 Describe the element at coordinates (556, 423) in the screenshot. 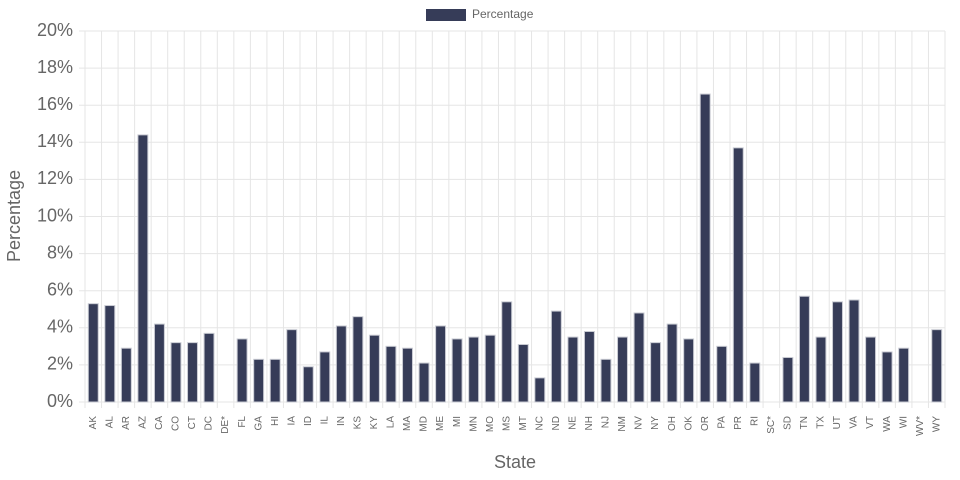

I see `x-tick-label: ND` at that location.